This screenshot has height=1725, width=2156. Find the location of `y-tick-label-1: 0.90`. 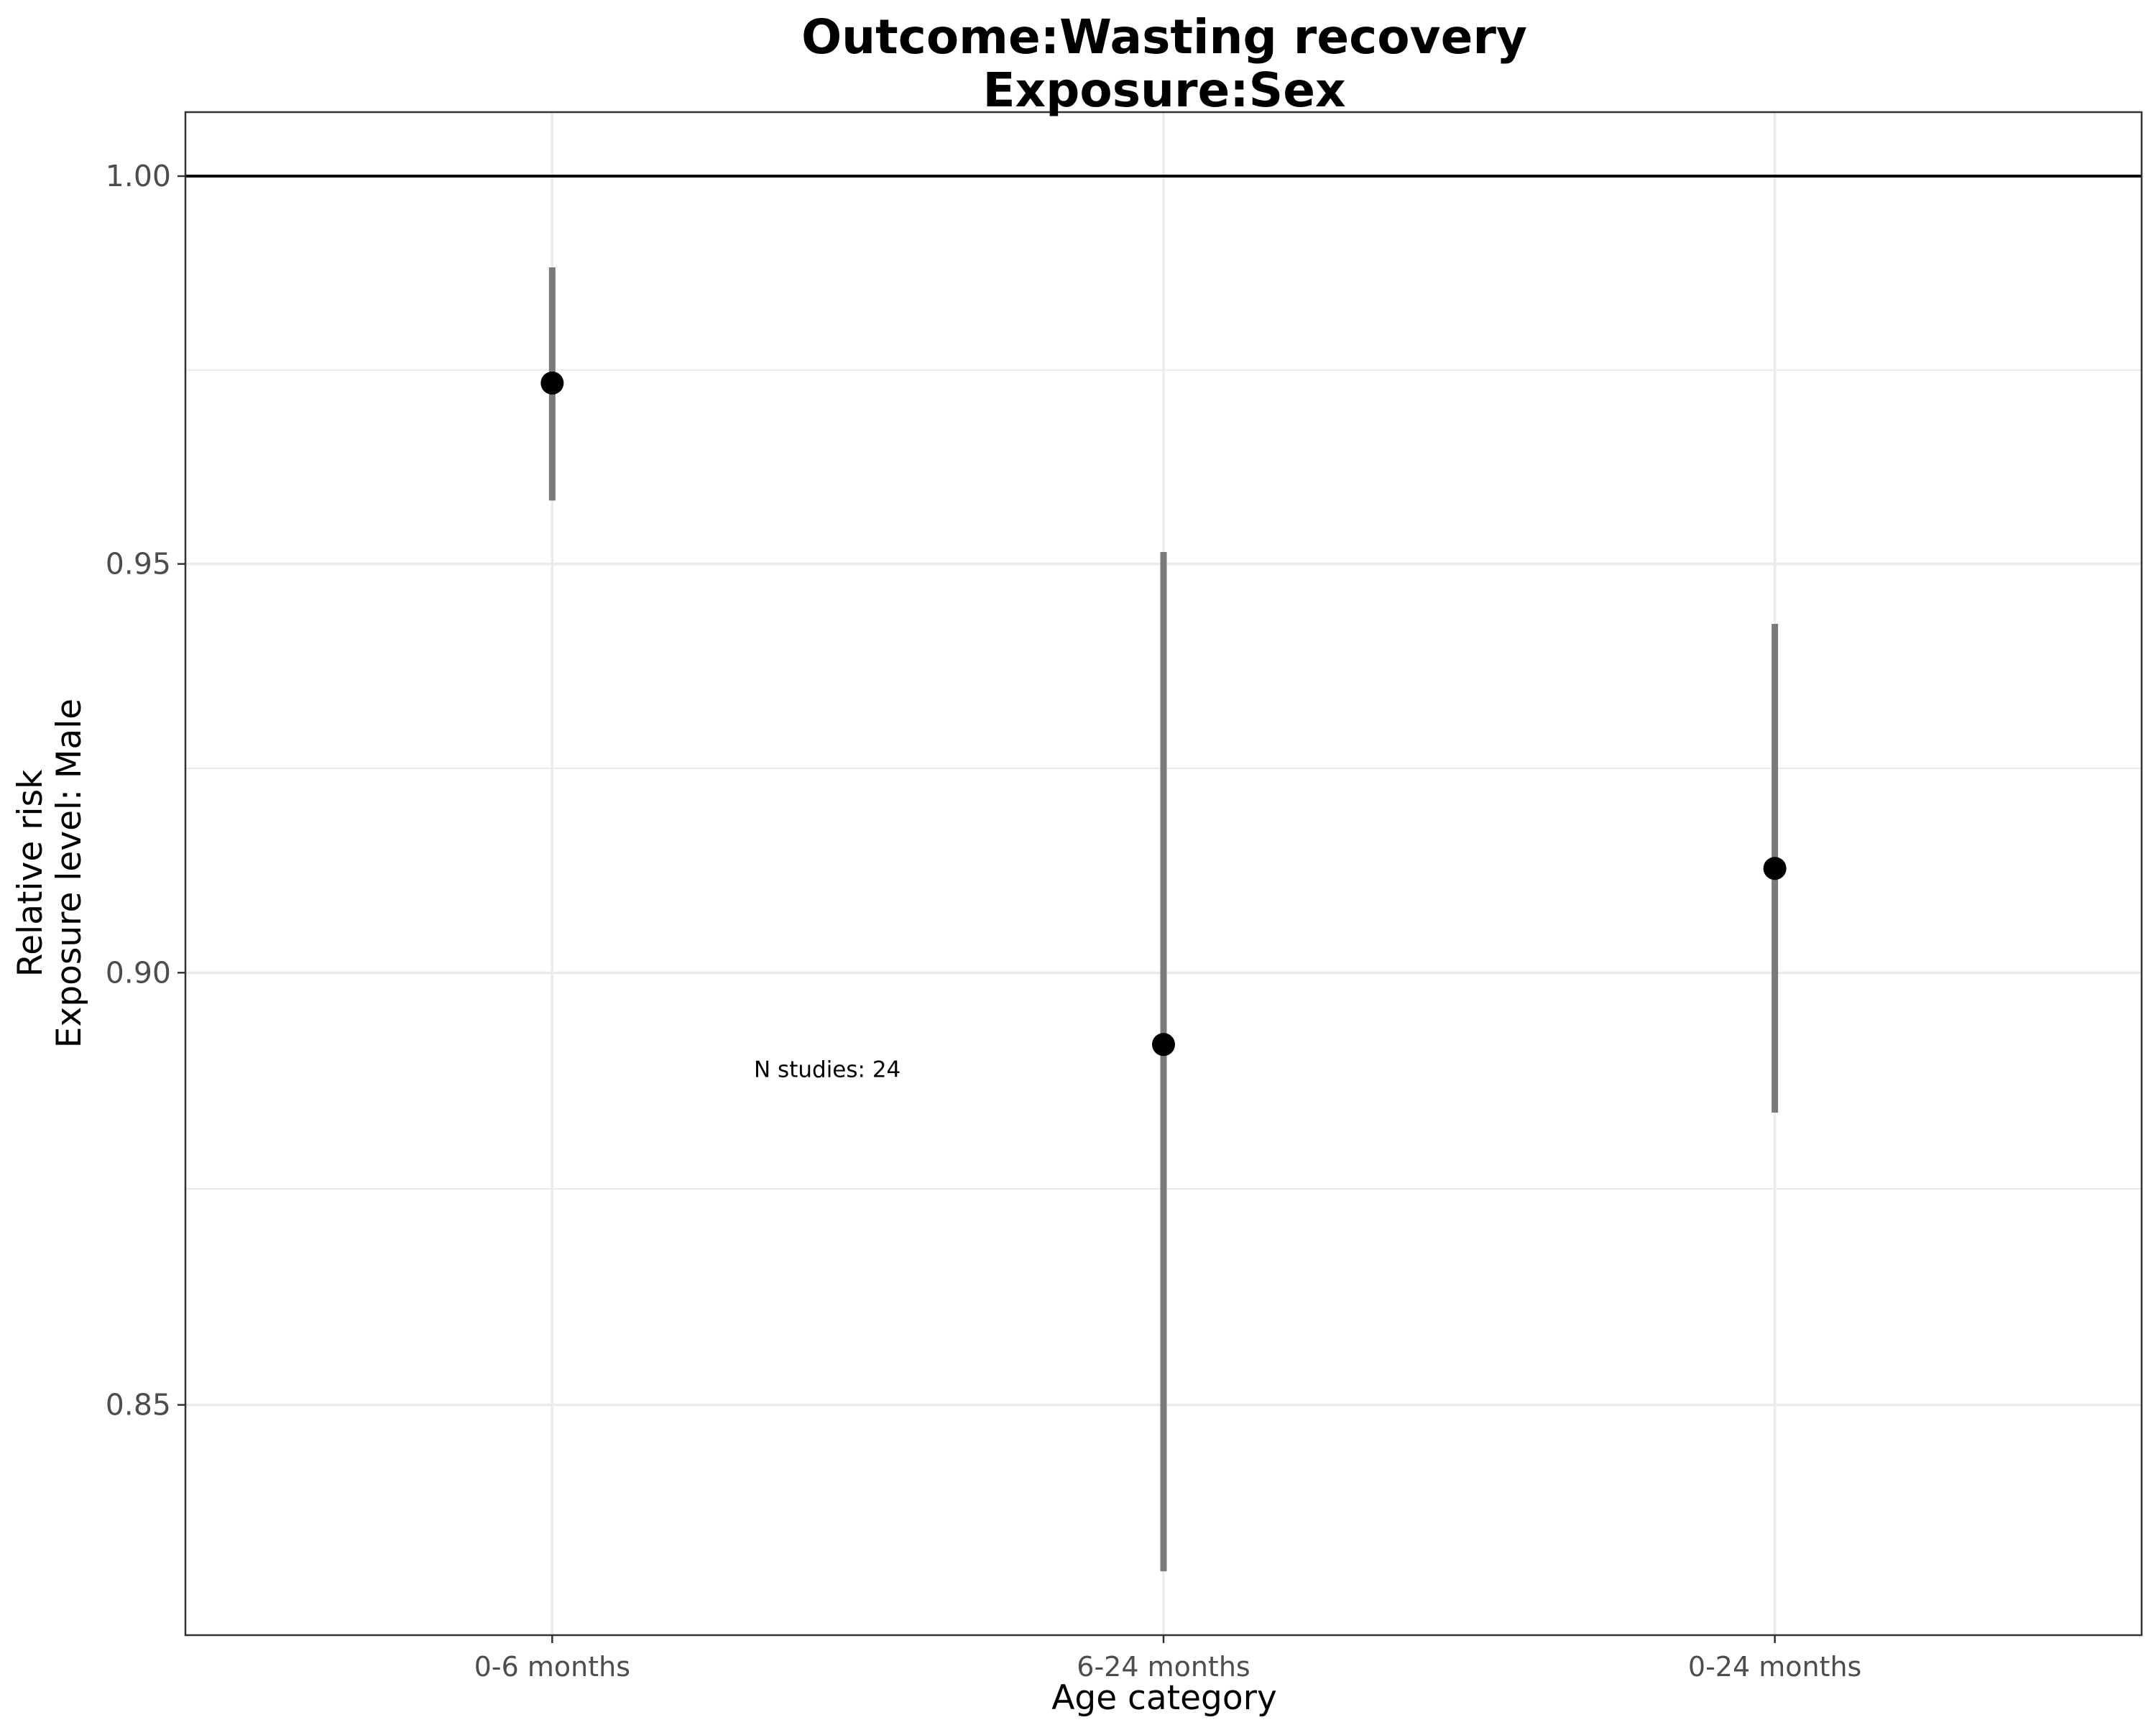

y-tick-label-1: 0.90 is located at coordinates (138, 972).